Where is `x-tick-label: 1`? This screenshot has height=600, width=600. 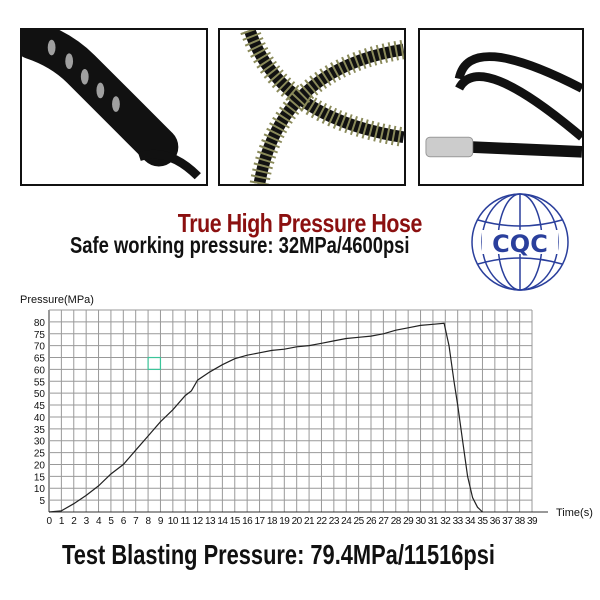
x-tick-label: 1 is located at coordinates (62, 521).